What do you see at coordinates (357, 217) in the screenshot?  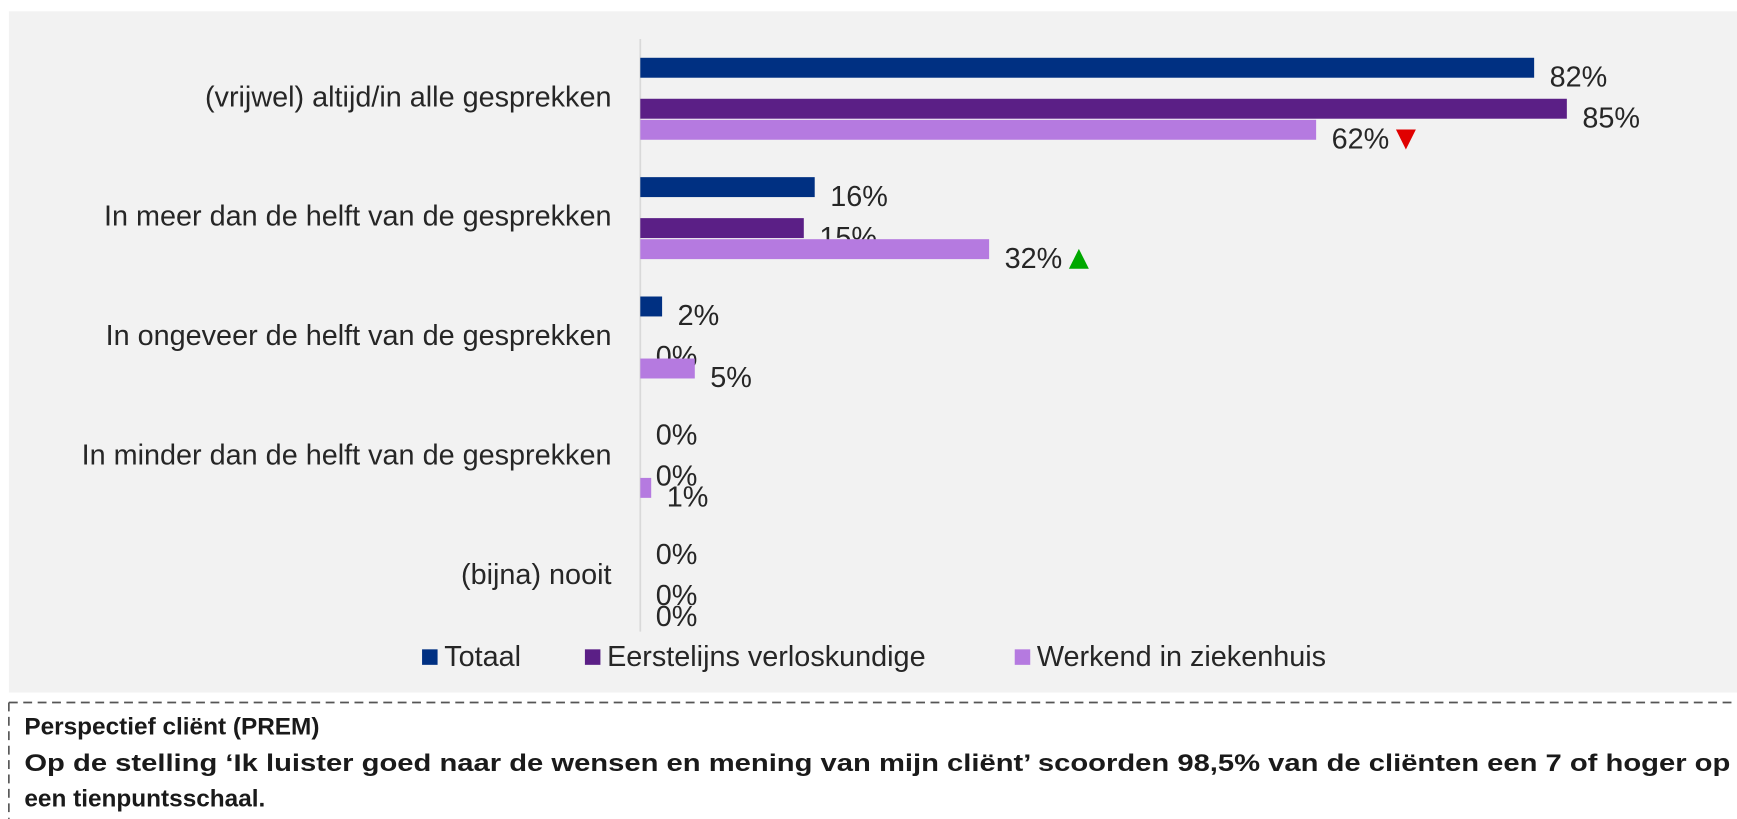 I see `category-label: In meer dan de helft van de gesprekken` at bounding box center [357, 217].